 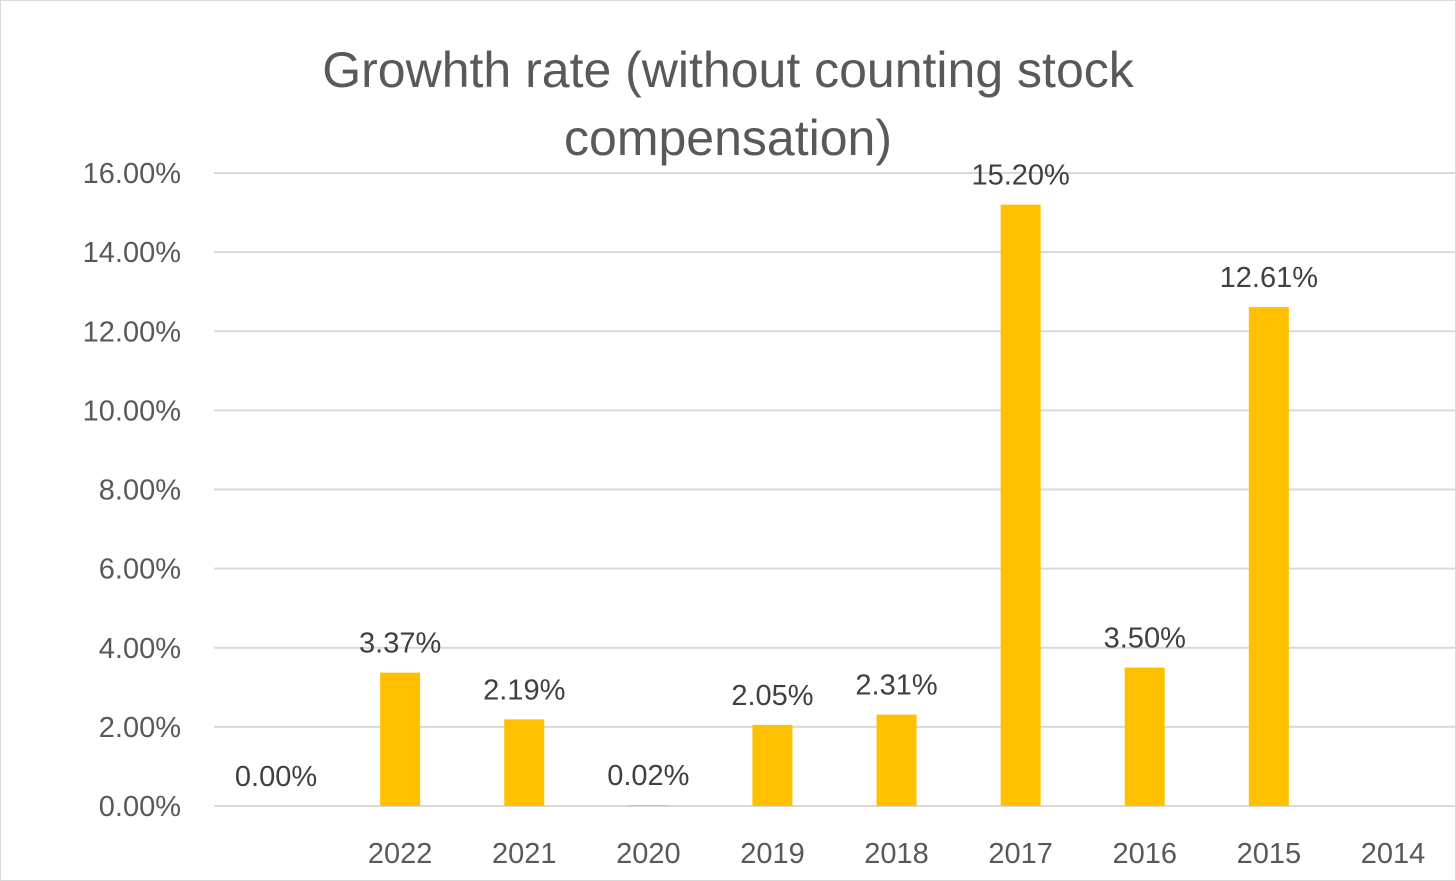 I want to click on data-label: 3.50%, so click(x=1145, y=639).